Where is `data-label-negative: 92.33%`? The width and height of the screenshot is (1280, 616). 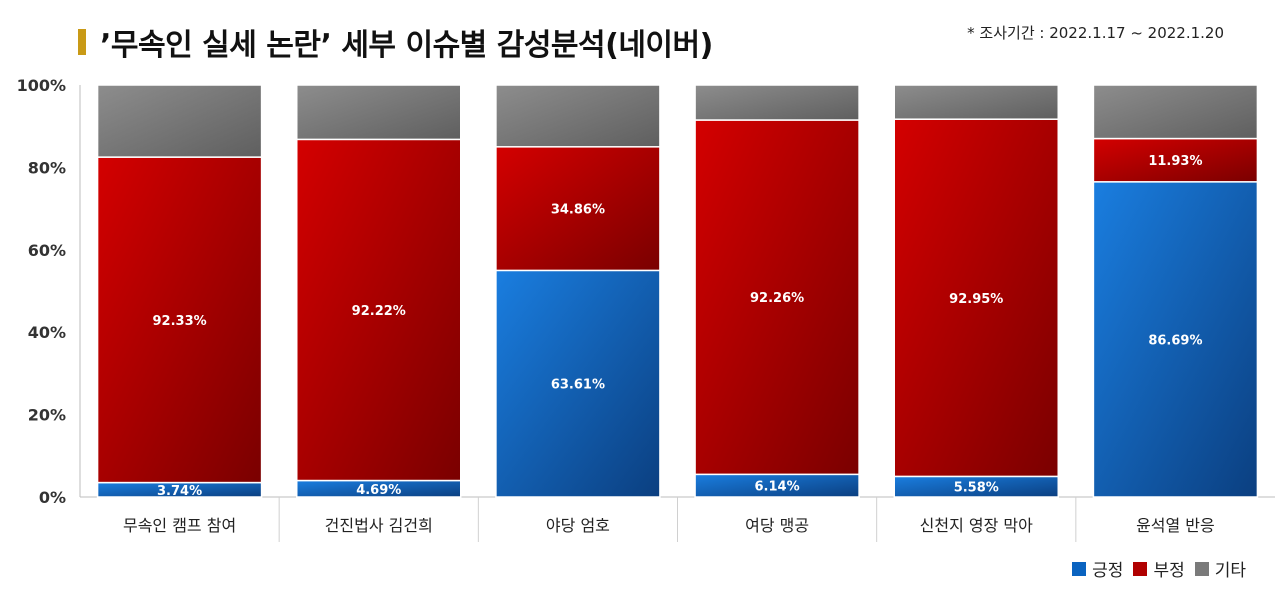
data-label-negative: 92.33% is located at coordinates (180, 321).